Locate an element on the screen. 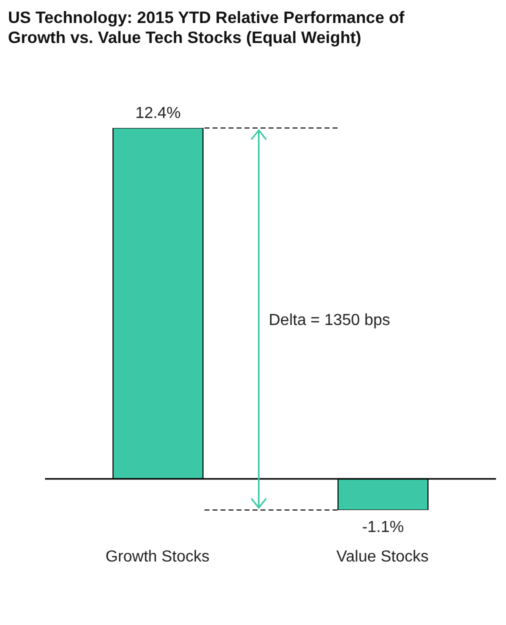 This screenshot has height=625, width=506. x-tick-label: Growth Stocks is located at coordinates (157, 557).